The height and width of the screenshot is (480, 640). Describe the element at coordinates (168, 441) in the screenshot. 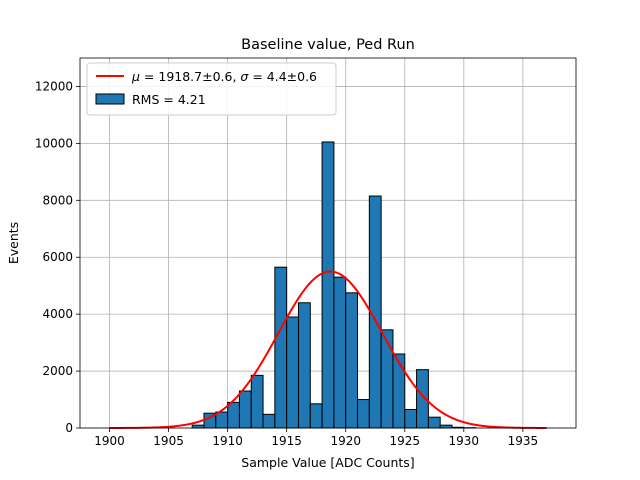

I see `x-tick-label: 1905` at that location.